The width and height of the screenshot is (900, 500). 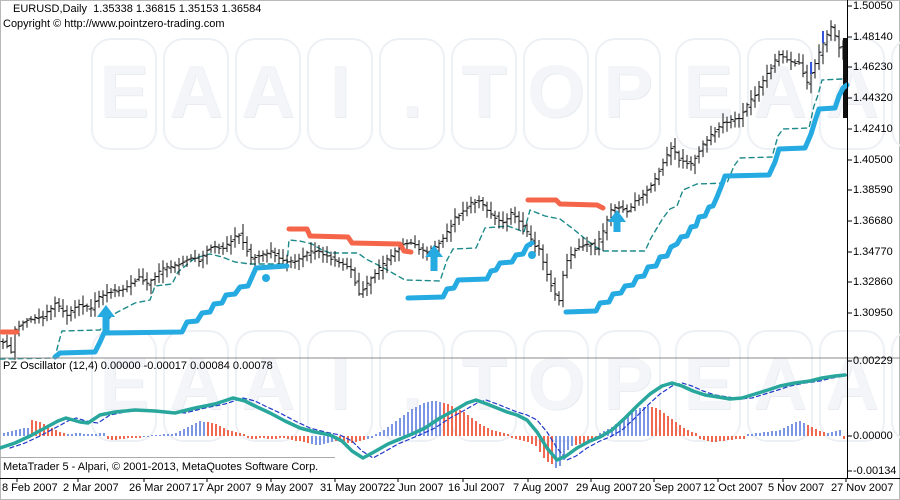 What do you see at coordinates (177, 9) in the screenshot?
I see `ohlc-values: 1.35338 1.36815 1.35153 1.36584` at bounding box center [177, 9].